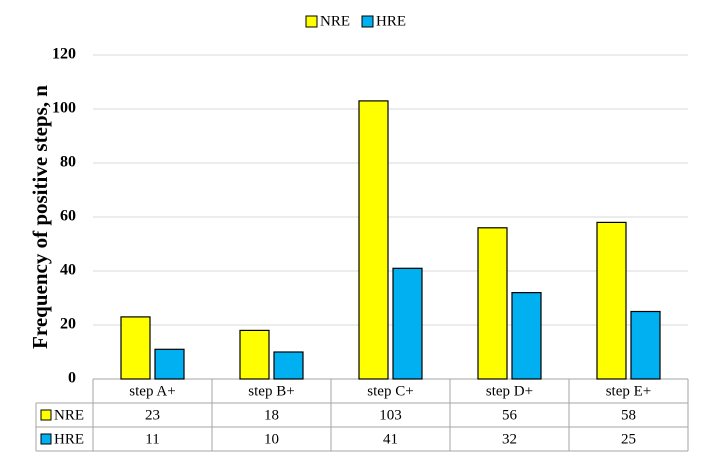 The image size is (706, 458). Describe the element at coordinates (72, 378) in the screenshot. I see `y-tick-label: 0` at that location.